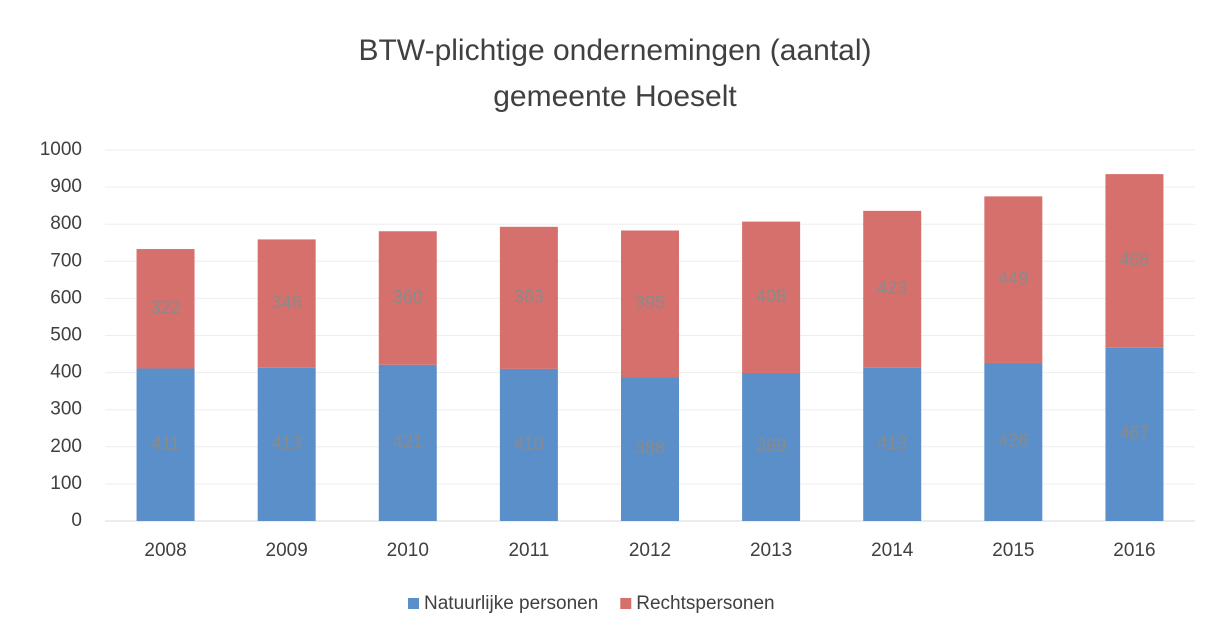 This screenshot has width=1210, height=637. What do you see at coordinates (66, 409) in the screenshot?
I see `y-tick-label: 300` at bounding box center [66, 409].